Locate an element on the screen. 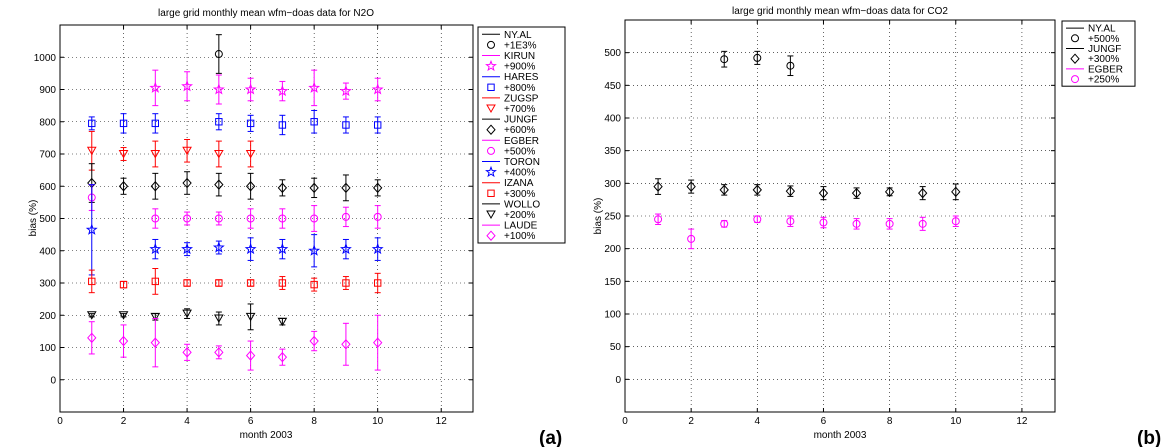 The image size is (1175, 447). series-zugsp is located at coordinates (171, 150).